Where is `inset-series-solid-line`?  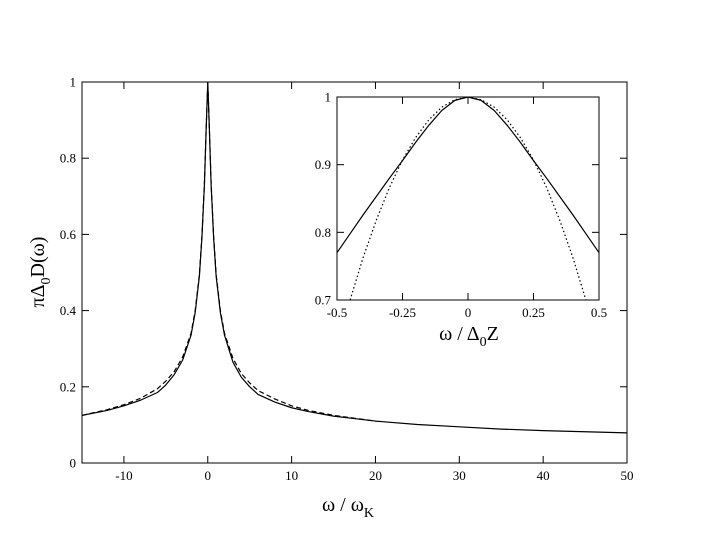 inset-series-solid-line is located at coordinates (468, 175).